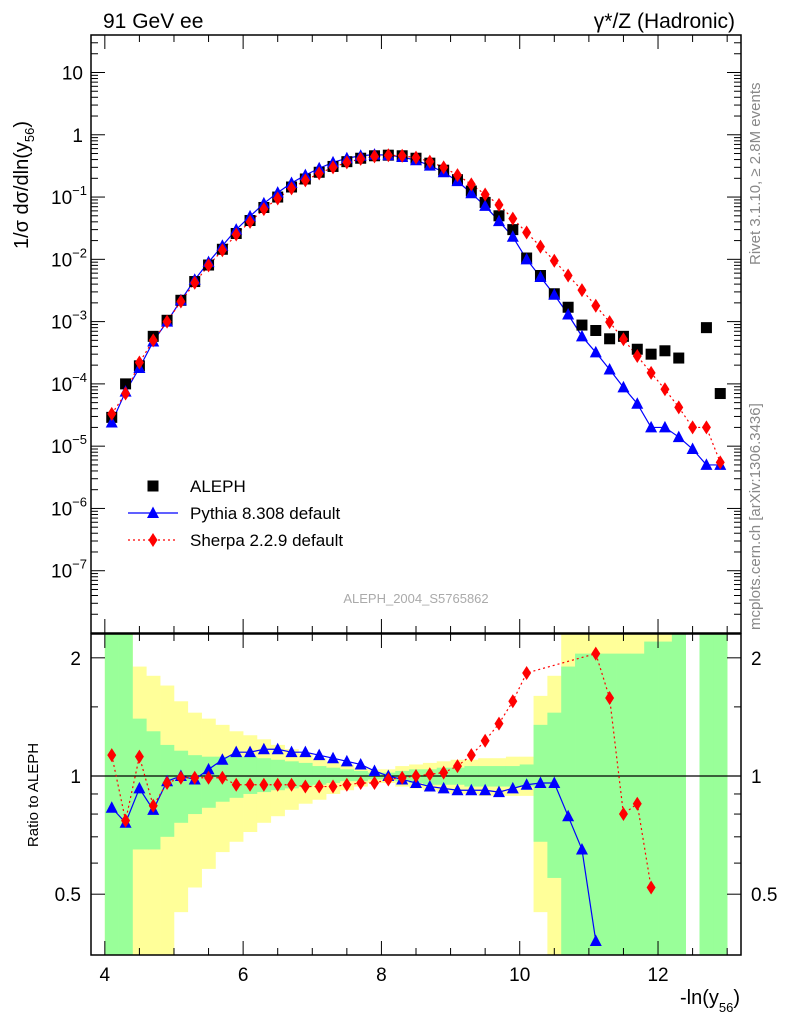 This screenshot has width=786, height=1024. Describe the element at coordinates (69, 196) in the screenshot. I see `y-tick-label: 10⁻¹` at that location.